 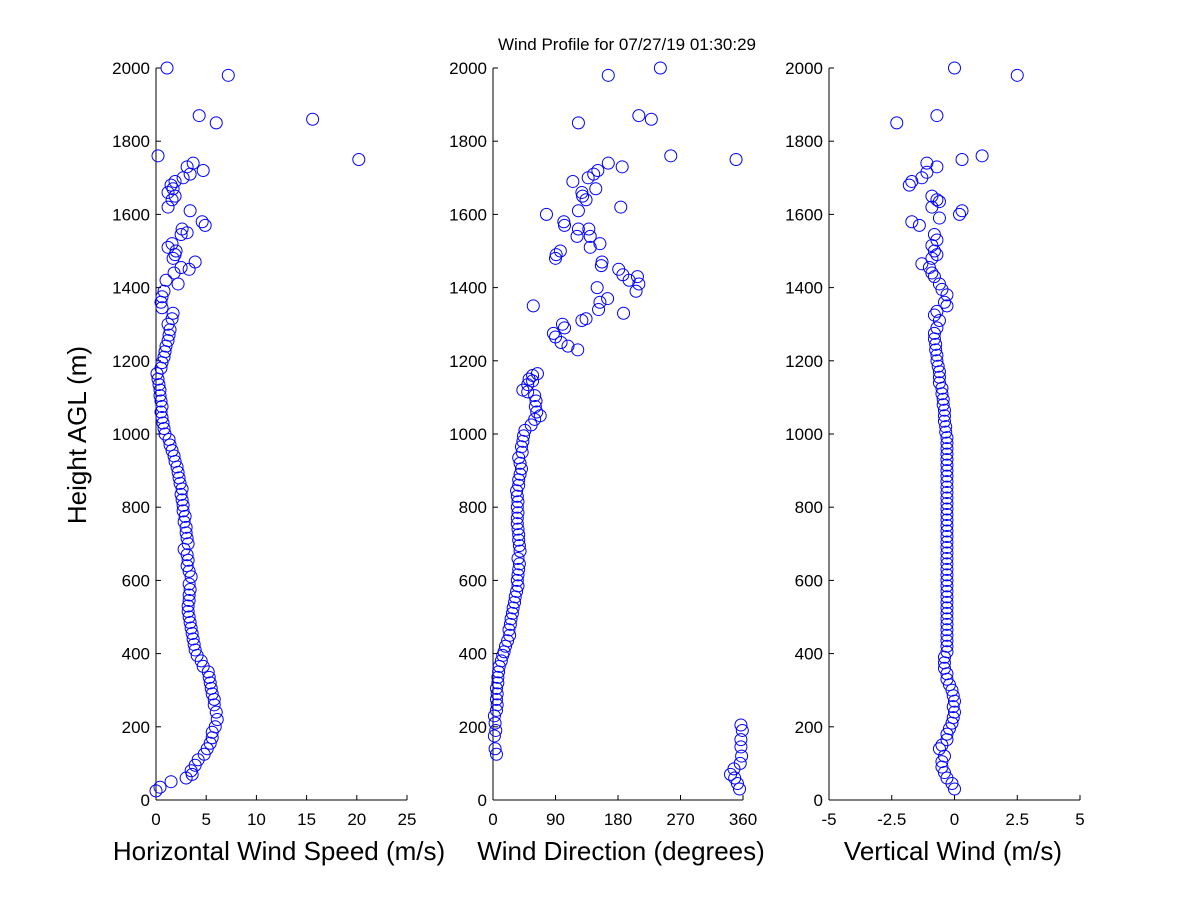 I want to click on y-tick-label: 1600, so click(x=804, y=214).